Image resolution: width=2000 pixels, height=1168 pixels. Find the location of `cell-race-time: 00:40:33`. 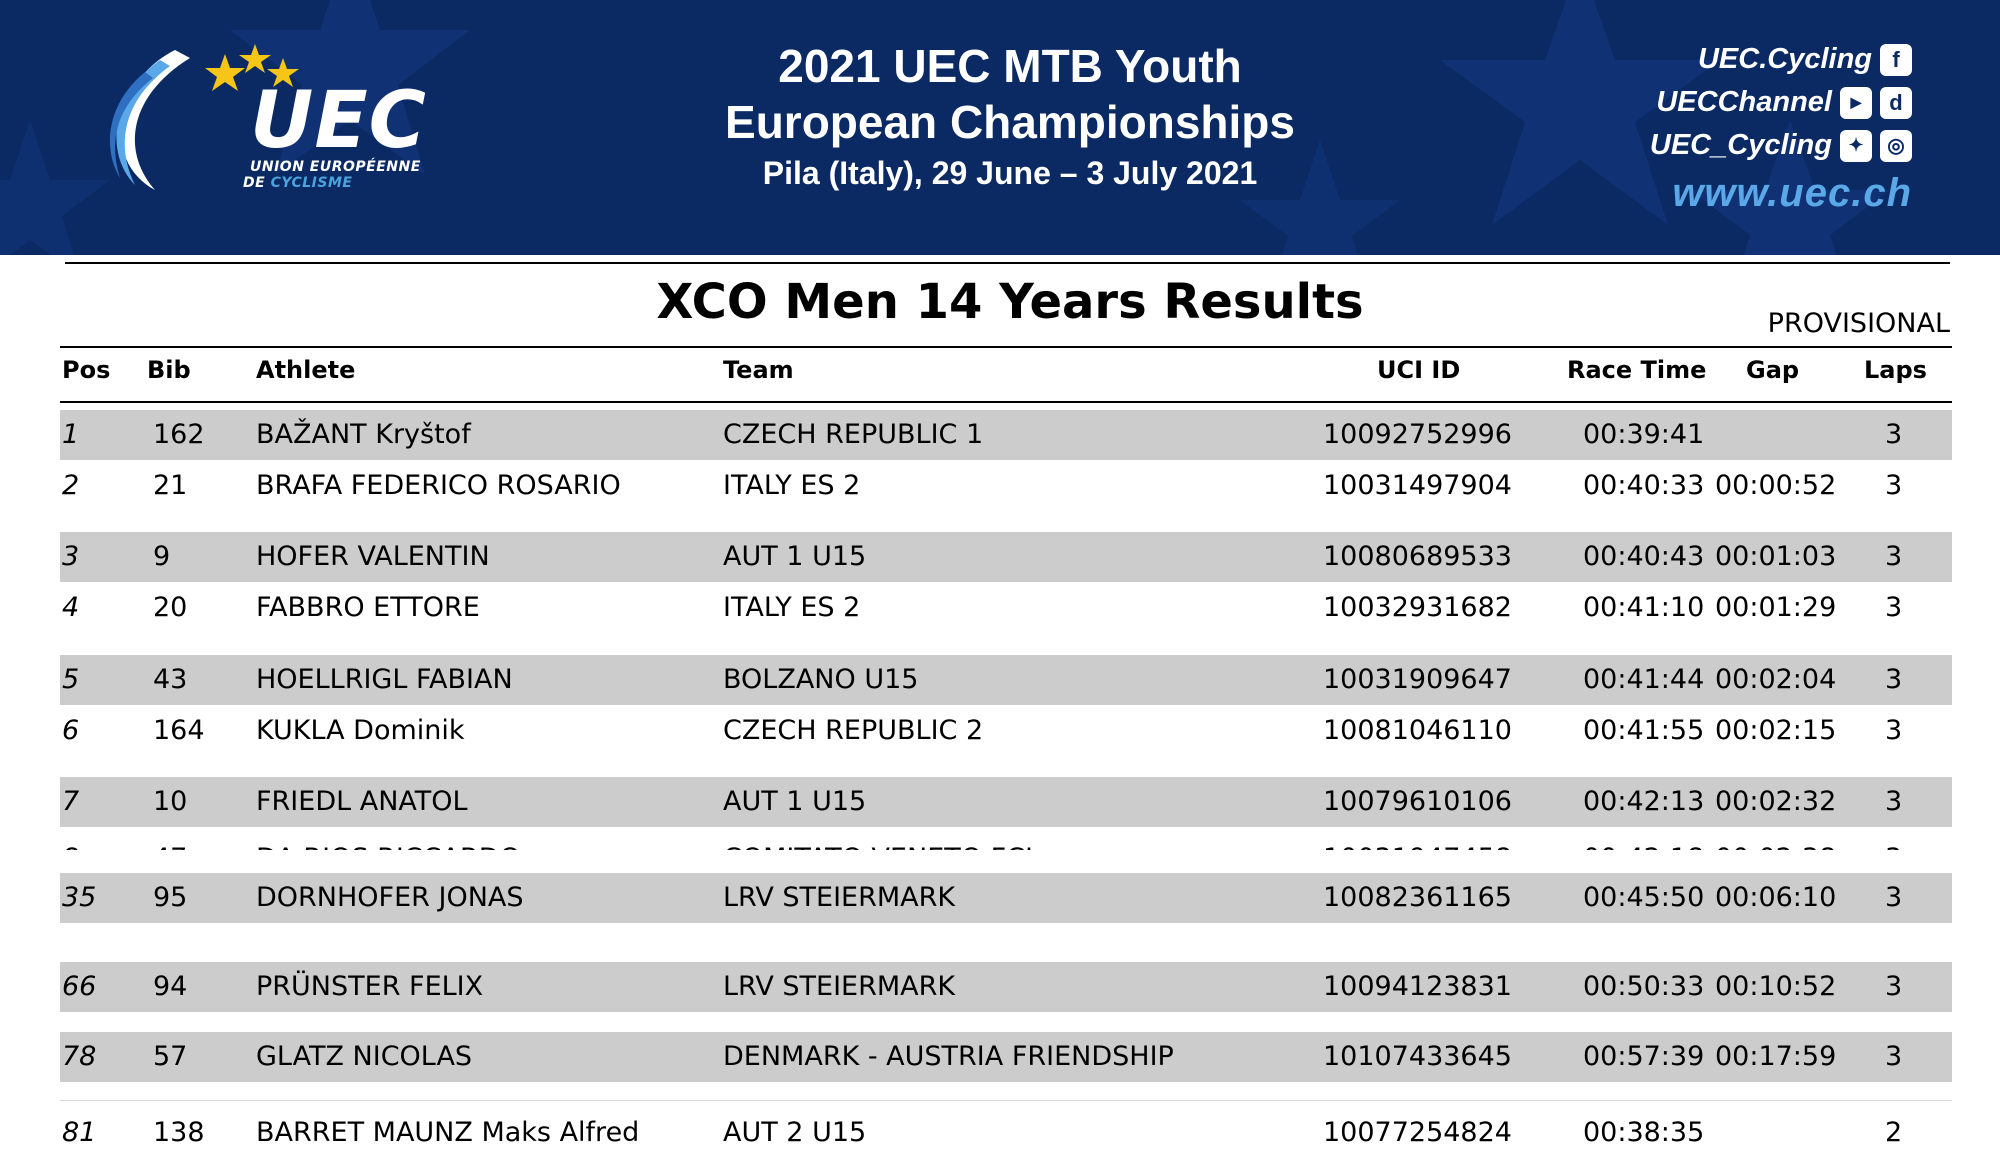

cell-race-time: 00:40:33 is located at coordinates (1644, 485).